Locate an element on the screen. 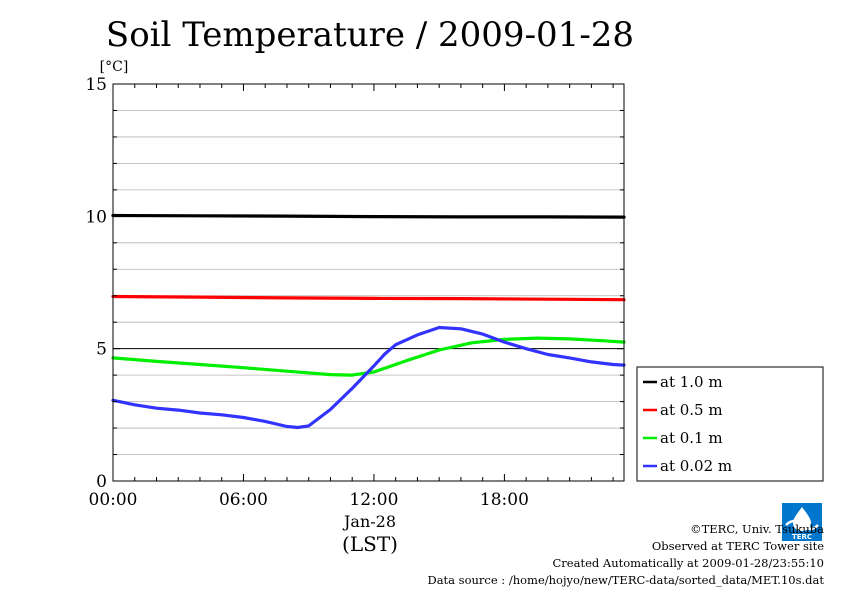 Image resolution: width=842 pixels, height=595 pixels. y-axis-unit: [°C] is located at coordinates (114, 67).